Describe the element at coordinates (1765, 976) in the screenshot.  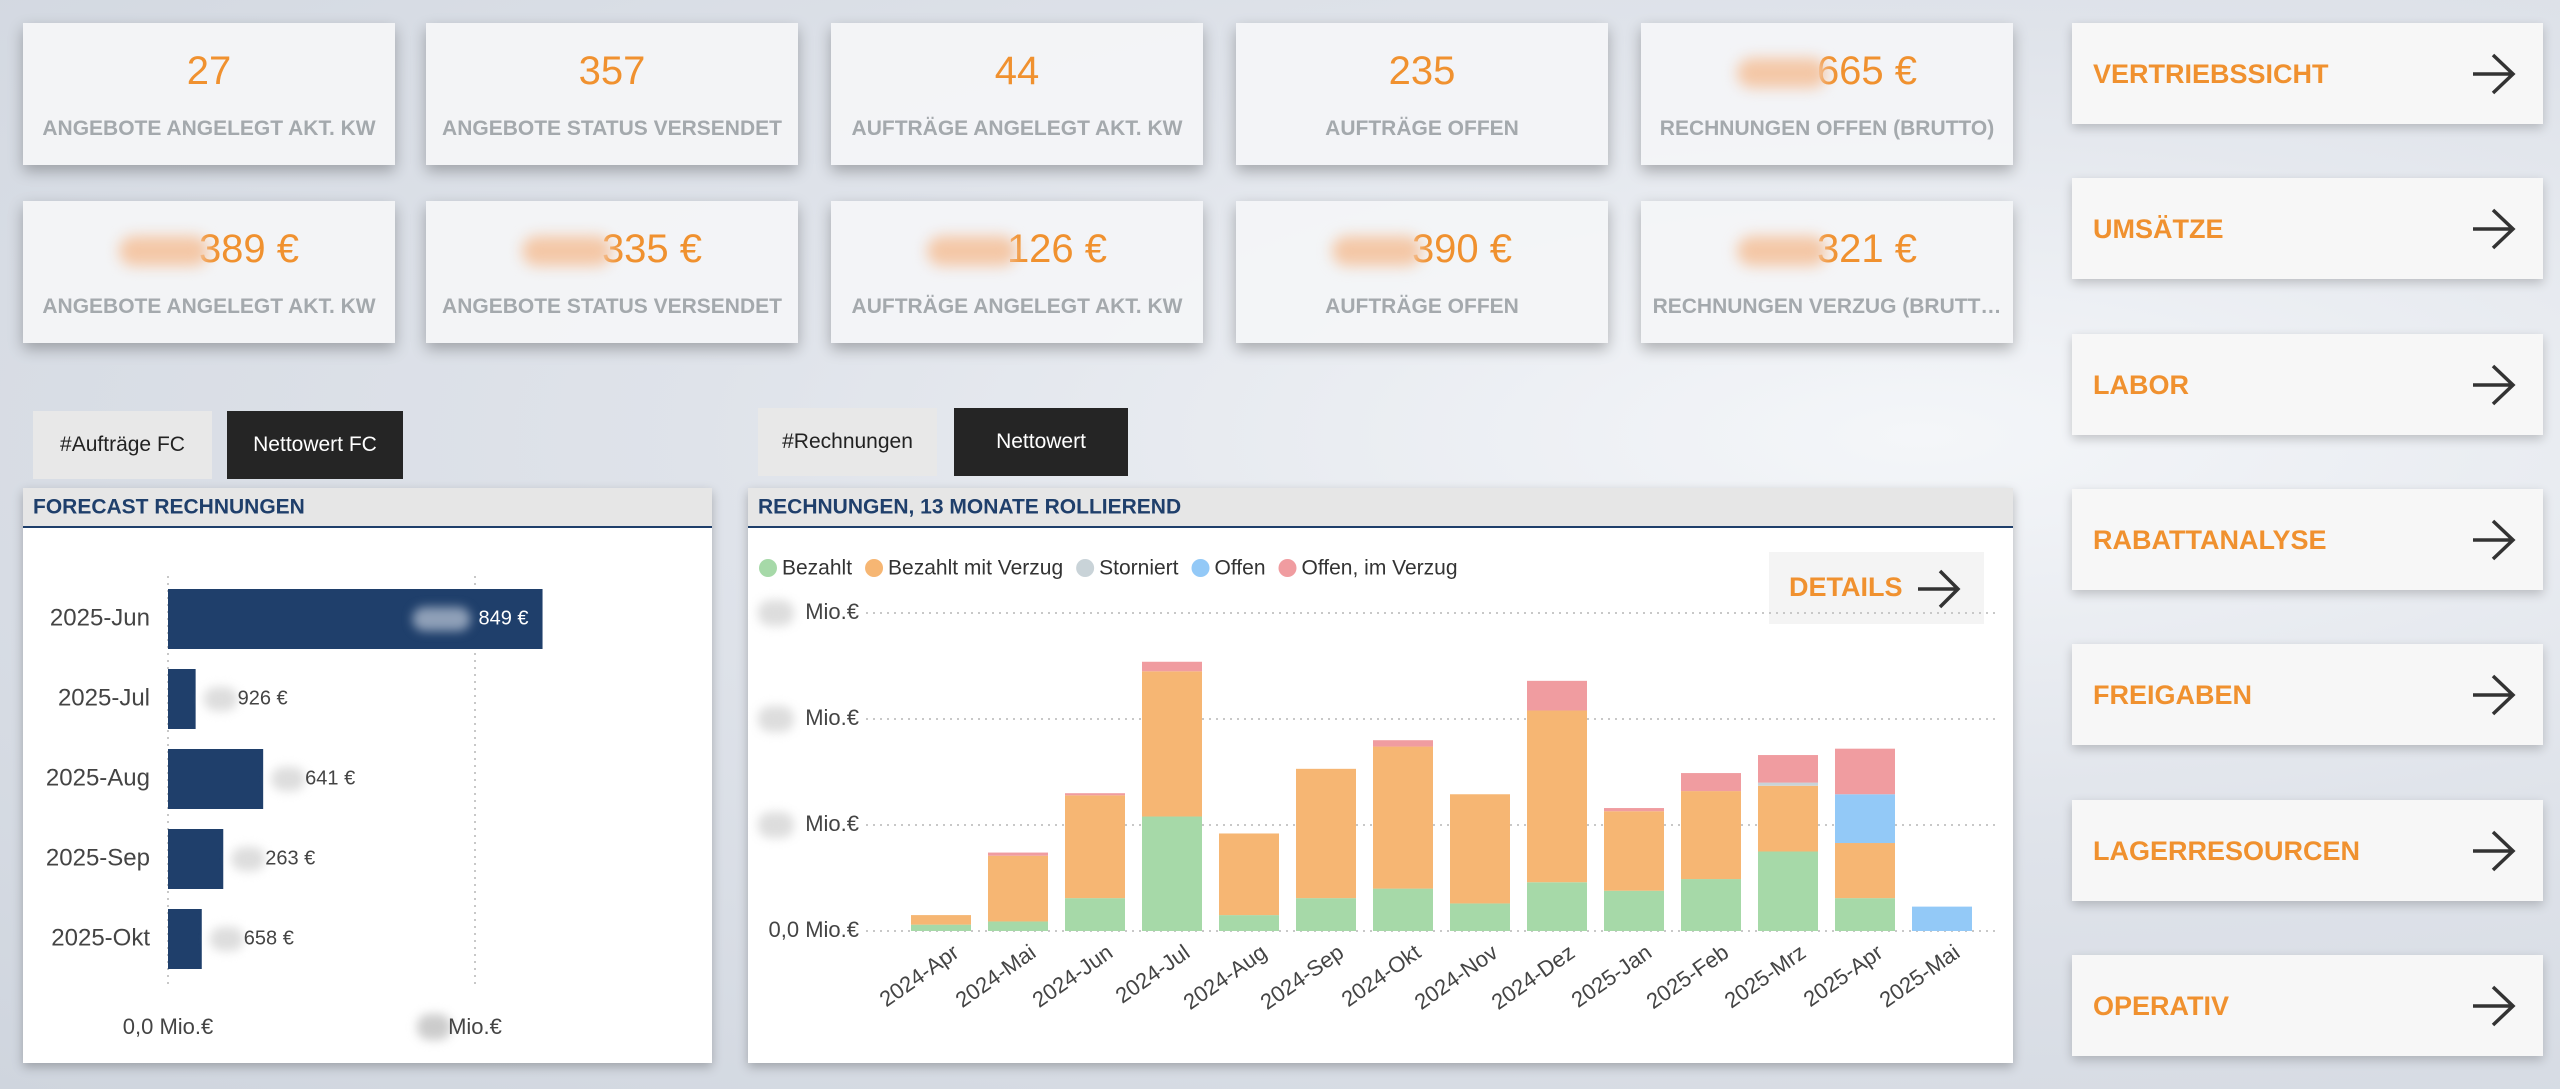
I see `x-tick-label: 2025-Mrz` at that location.